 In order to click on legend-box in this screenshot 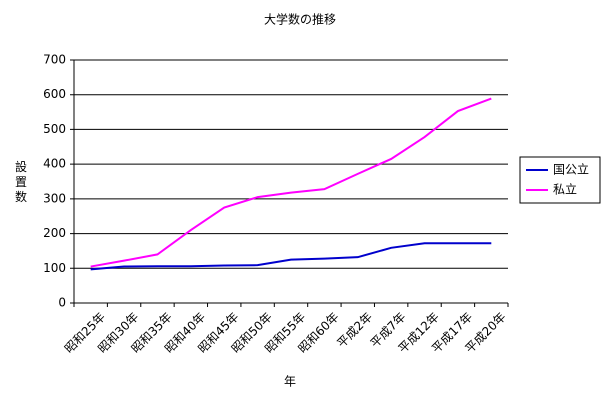, I will do `click(560, 180)`.